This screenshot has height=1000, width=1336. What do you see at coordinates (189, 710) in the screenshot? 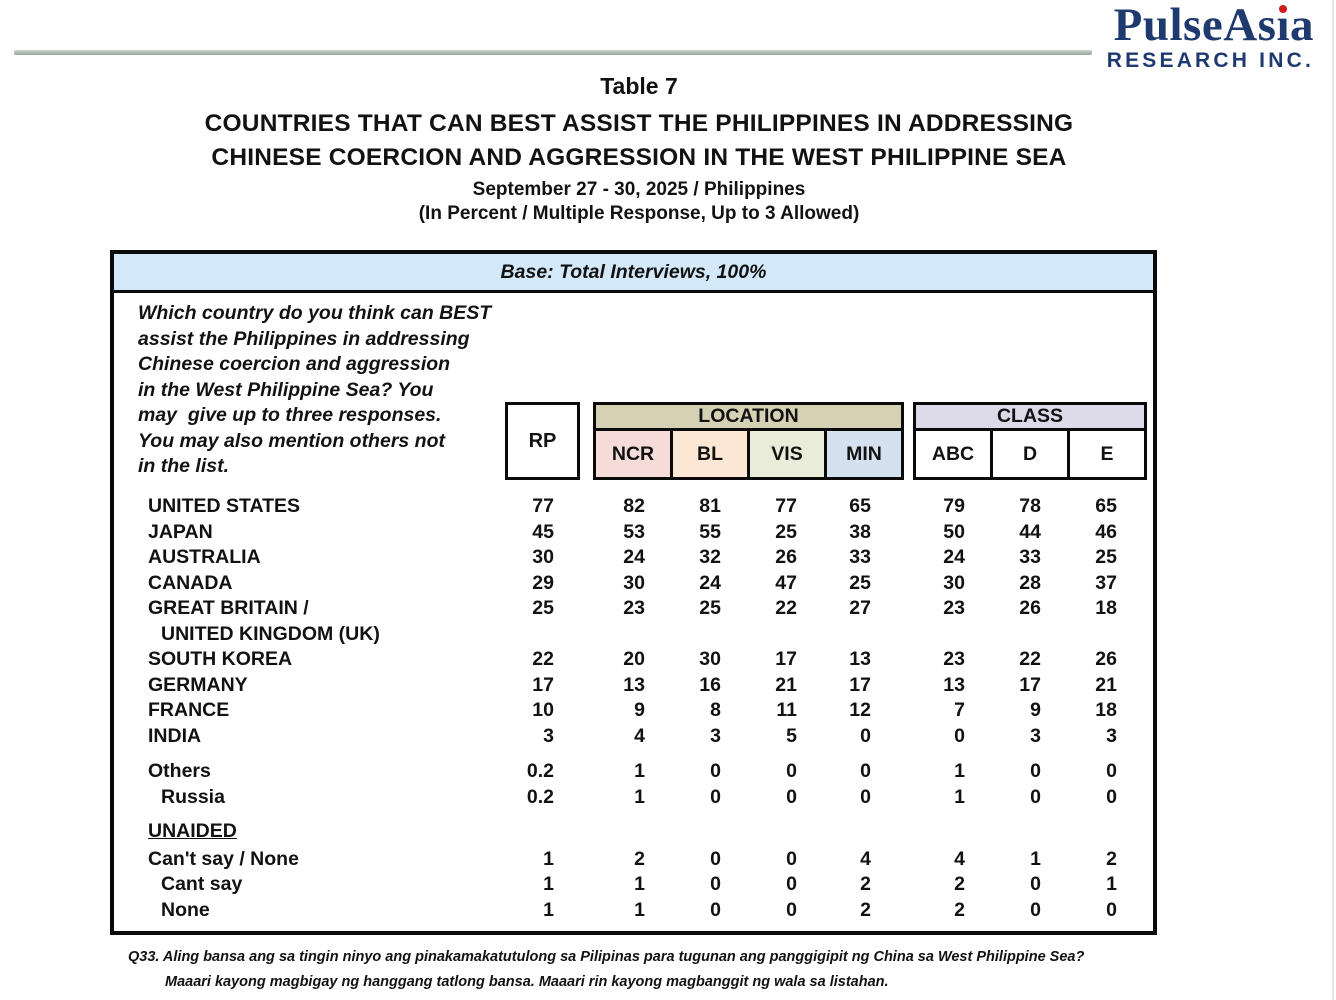
I see `row-label-text: FRANCE` at bounding box center [189, 710].